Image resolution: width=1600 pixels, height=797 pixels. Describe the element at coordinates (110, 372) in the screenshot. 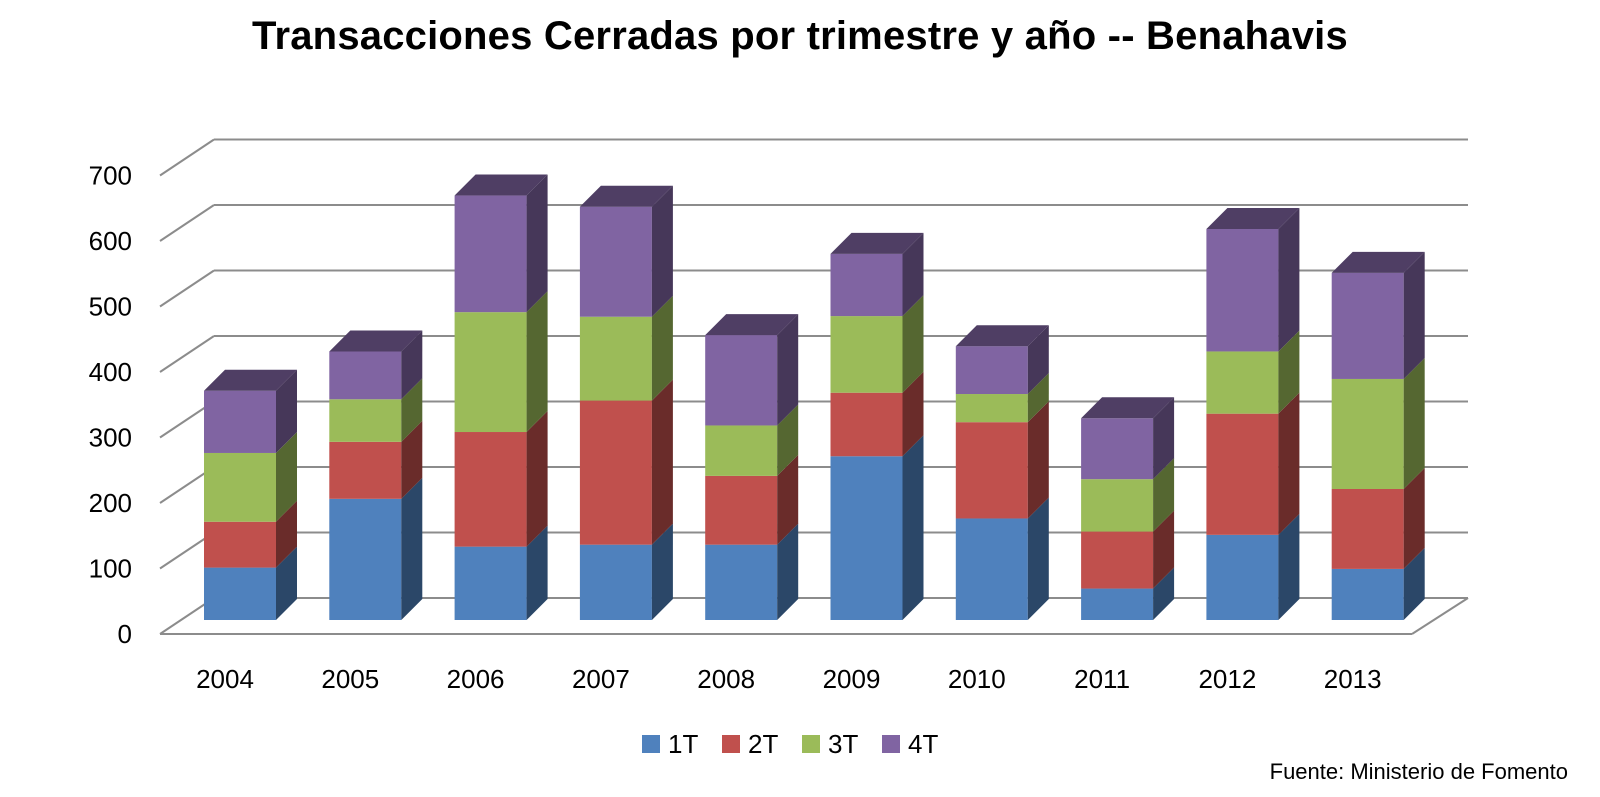

I see `y-tick-label: 400` at that location.